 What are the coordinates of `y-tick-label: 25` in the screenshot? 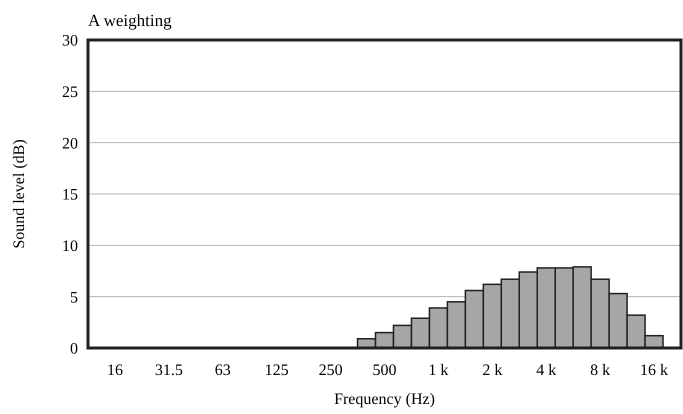 It's located at (70, 92).